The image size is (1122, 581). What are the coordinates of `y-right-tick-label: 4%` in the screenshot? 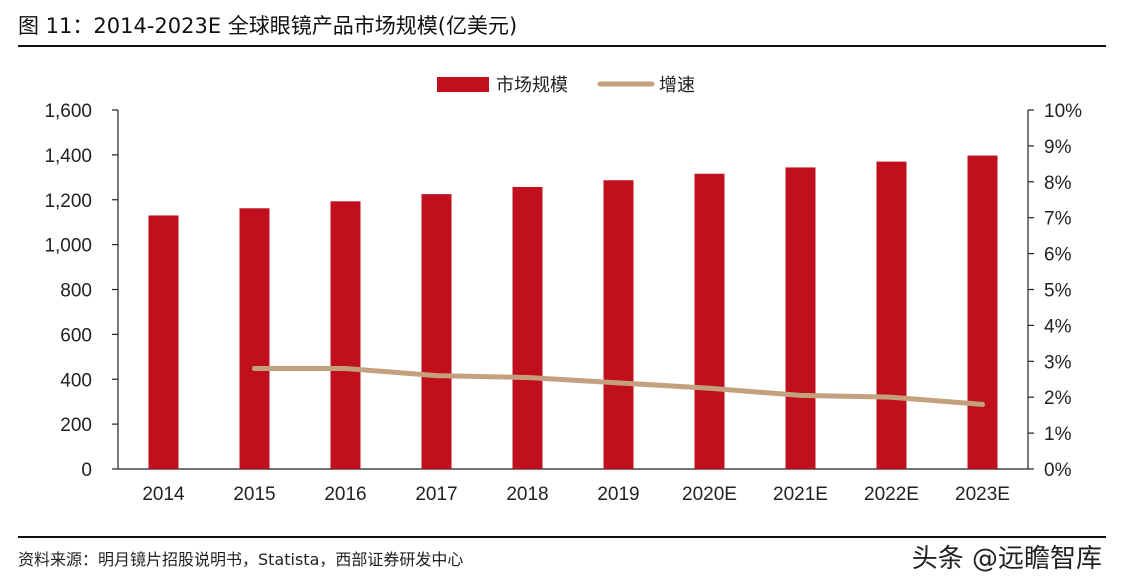 It's located at (1058, 326).